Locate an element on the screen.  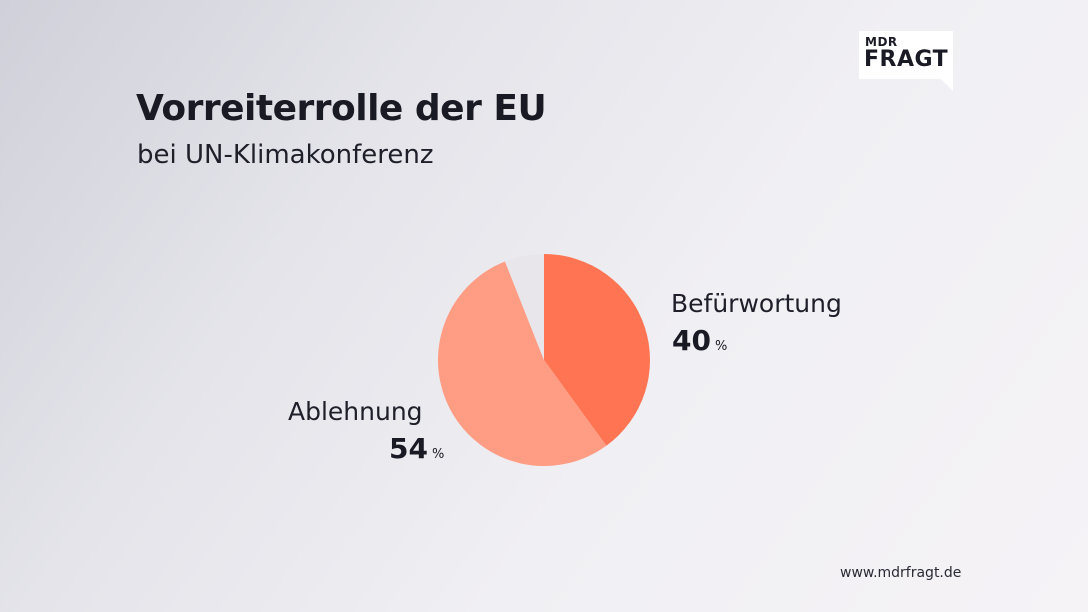
pie-slice-ablehnung is located at coordinates (522, 363).